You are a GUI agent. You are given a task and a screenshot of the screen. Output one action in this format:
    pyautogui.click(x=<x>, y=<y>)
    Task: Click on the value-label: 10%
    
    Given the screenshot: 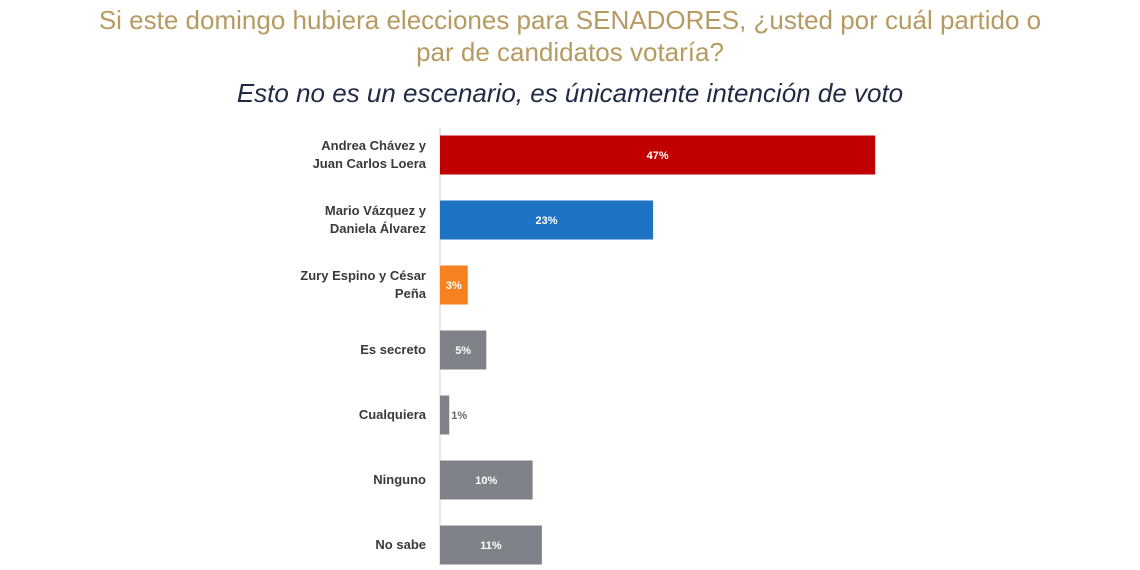 What is the action you would take?
    pyautogui.click(x=486, y=481)
    